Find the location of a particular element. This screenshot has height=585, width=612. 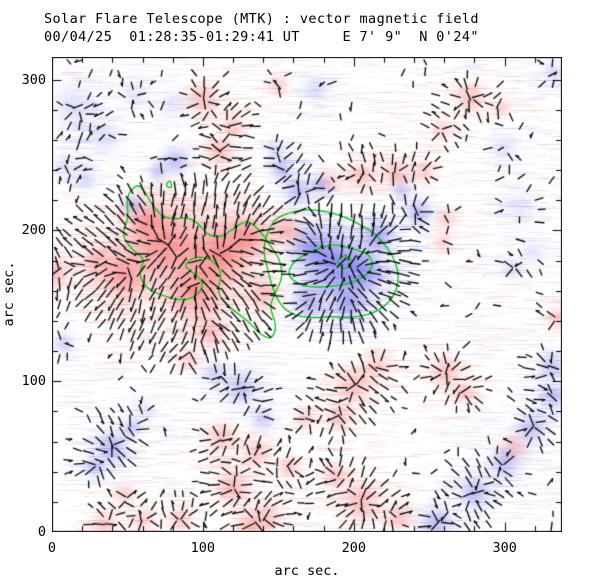

x-tick-label: 300 is located at coordinates (504, 548).